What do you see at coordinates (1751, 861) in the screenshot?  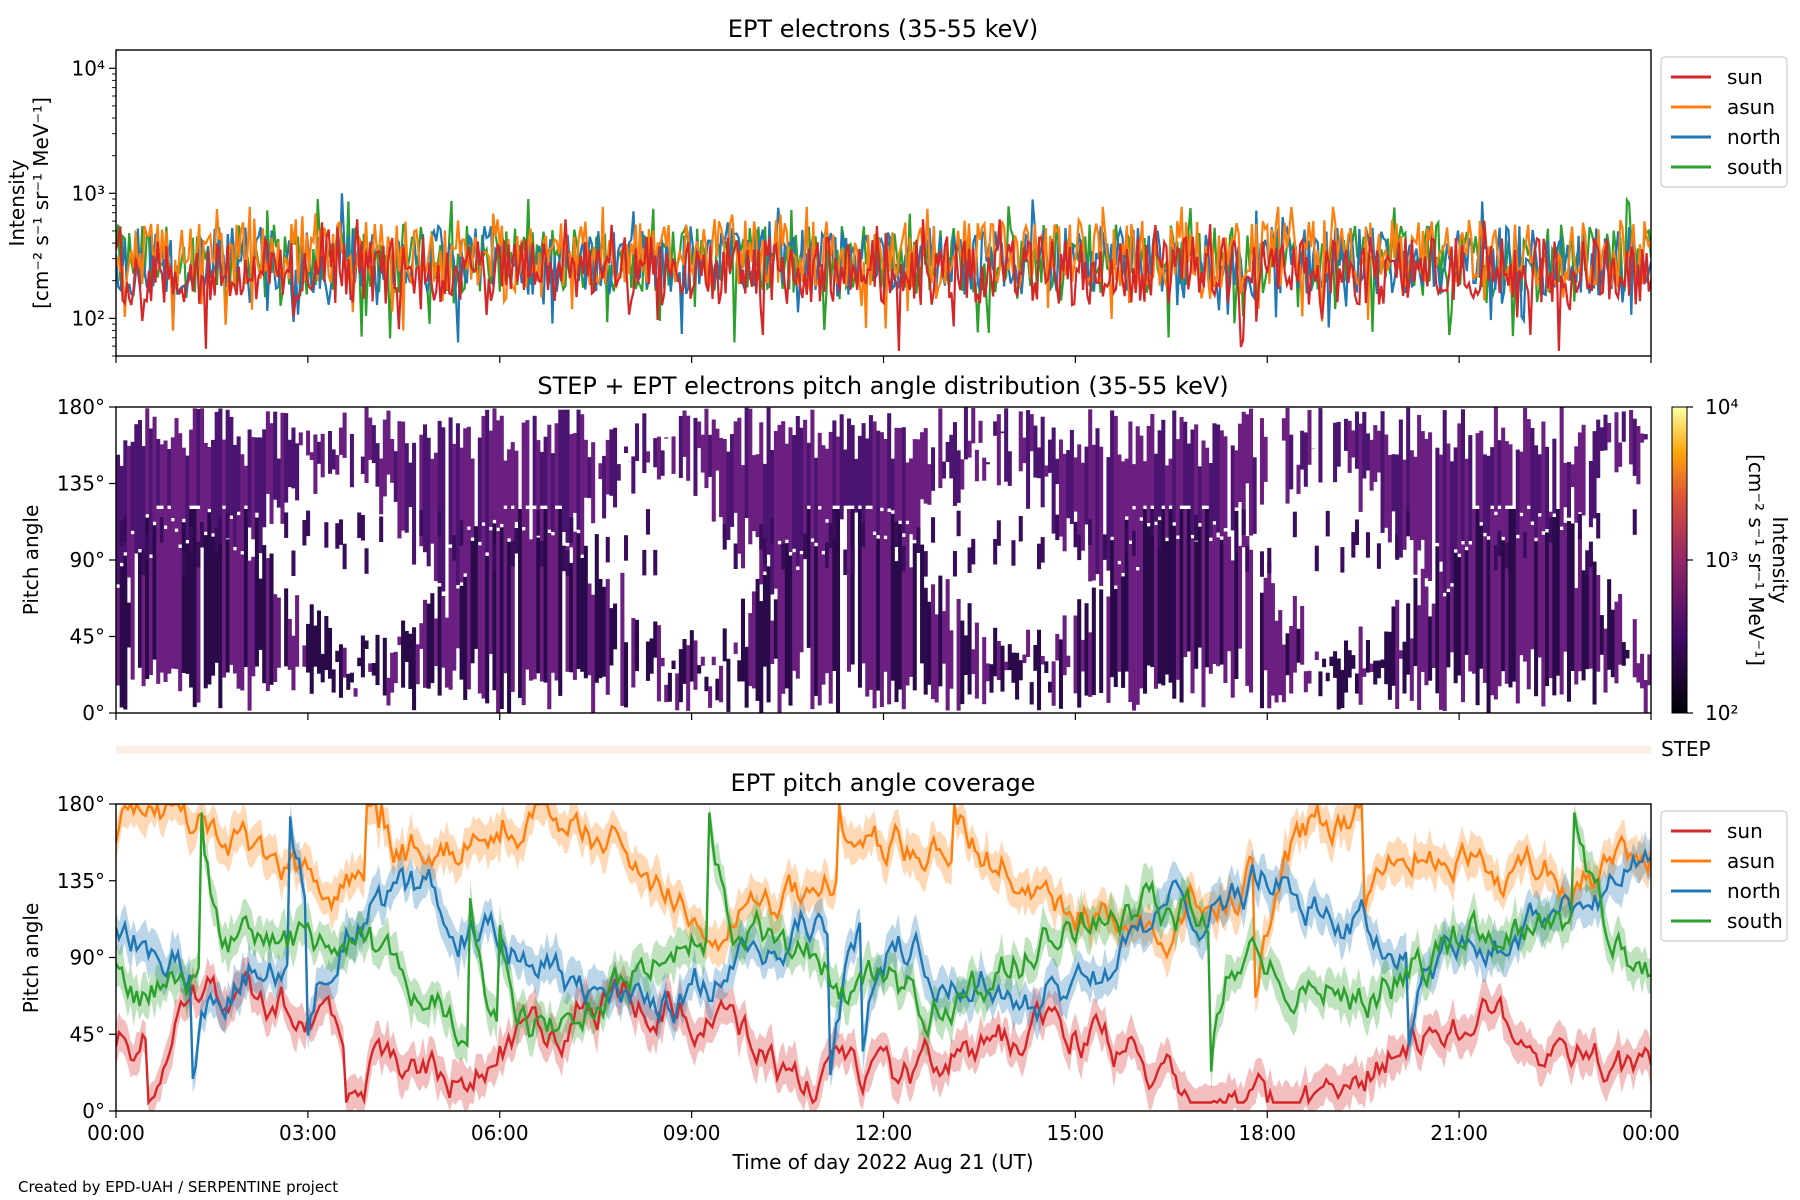 I see `legend-label-asun: asun` at bounding box center [1751, 861].